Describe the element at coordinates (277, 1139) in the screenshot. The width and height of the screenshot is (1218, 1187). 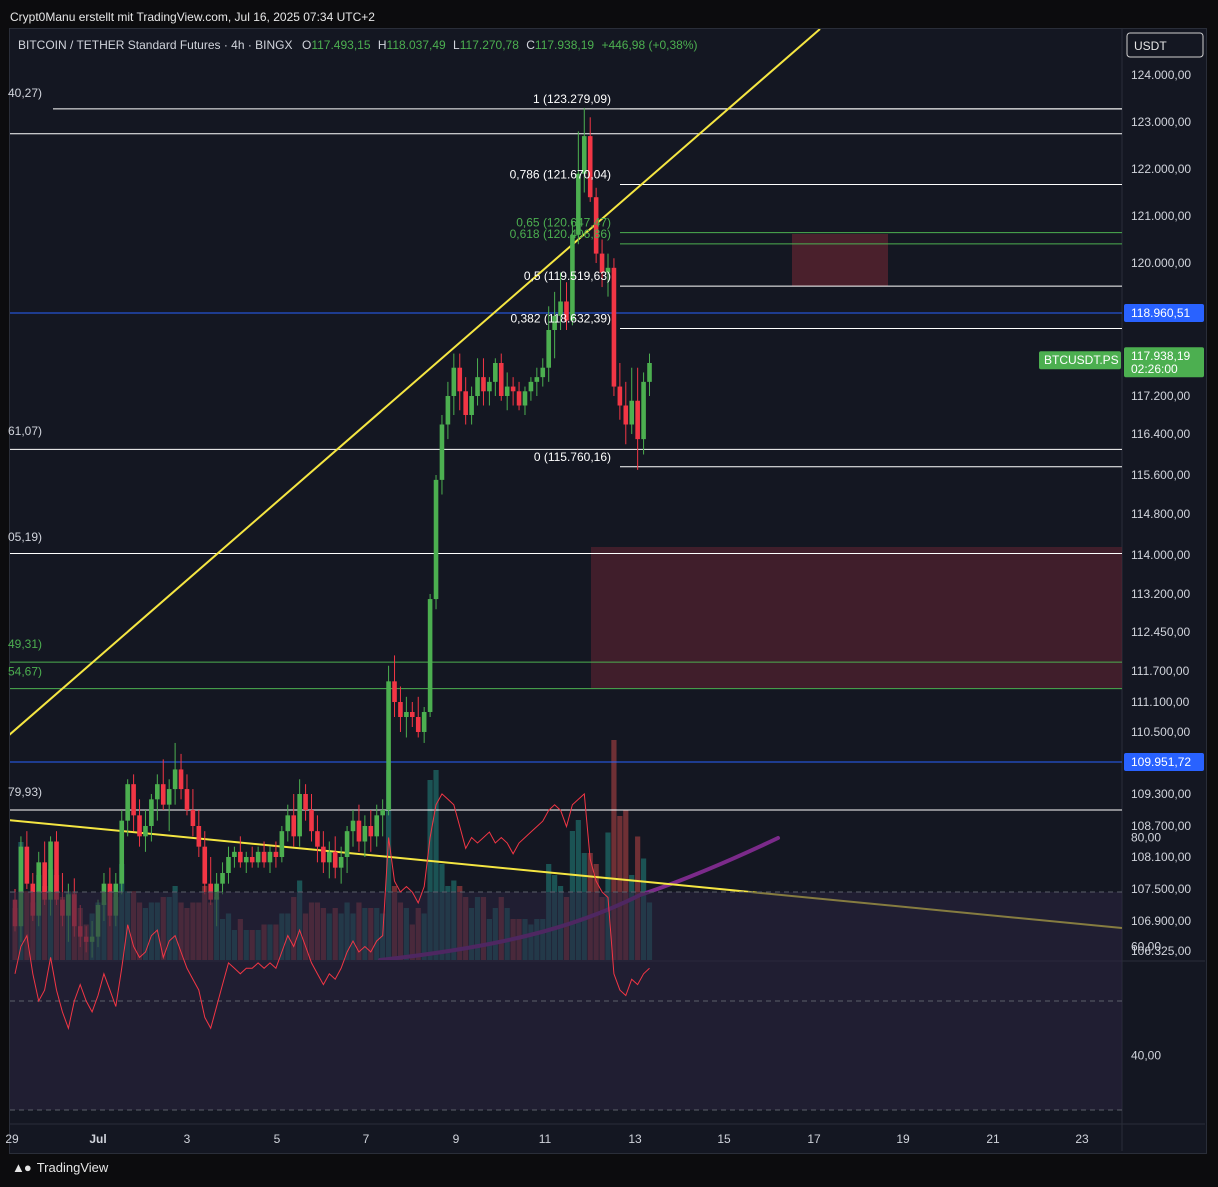
I see `time-tick-label: 5` at that location.